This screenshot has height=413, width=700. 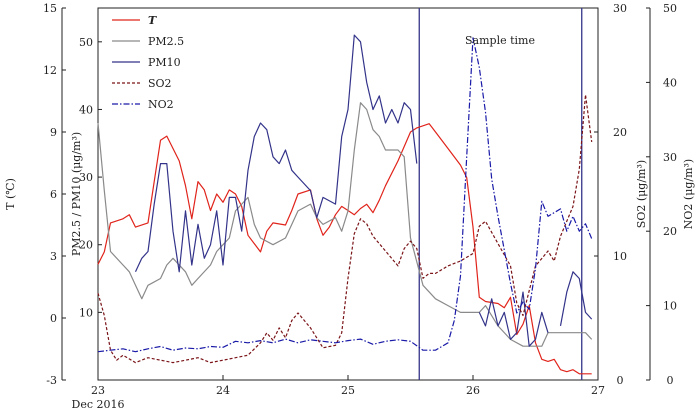 What do you see at coordinates (620, 256) in the screenshot?
I see `so2-axis-tick-label: 10` at bounding box center [620, 256].